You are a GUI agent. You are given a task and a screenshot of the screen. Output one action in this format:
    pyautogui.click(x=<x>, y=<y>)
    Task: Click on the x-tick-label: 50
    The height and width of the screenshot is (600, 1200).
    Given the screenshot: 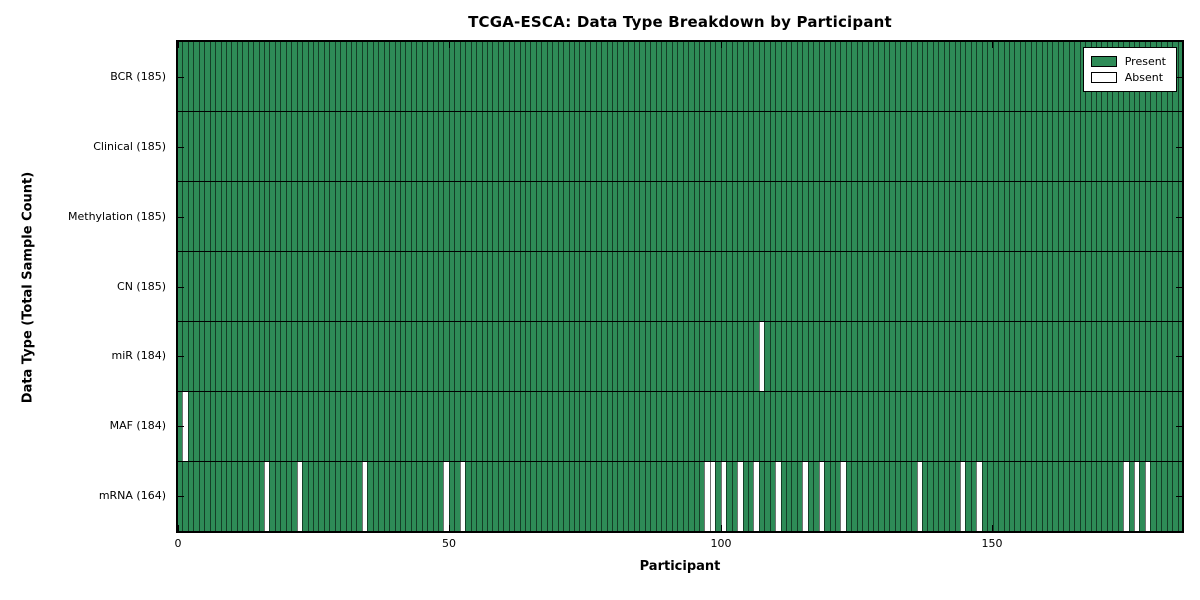 What is the action you would take?
    pyautogui.click(x=449, y=543)
    